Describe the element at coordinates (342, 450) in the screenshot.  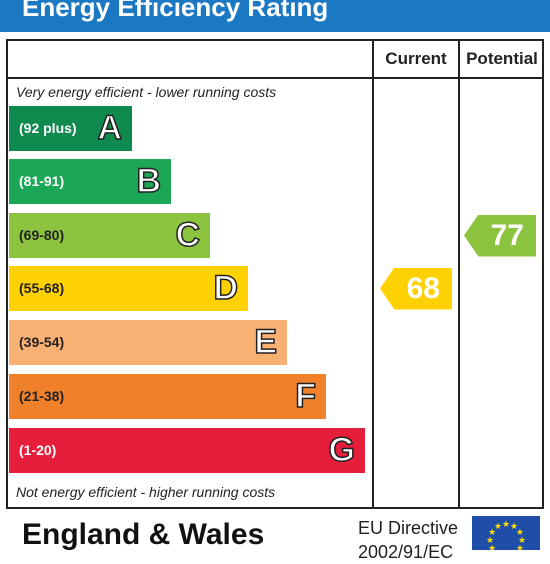
I see `band-letter: G` at that location.